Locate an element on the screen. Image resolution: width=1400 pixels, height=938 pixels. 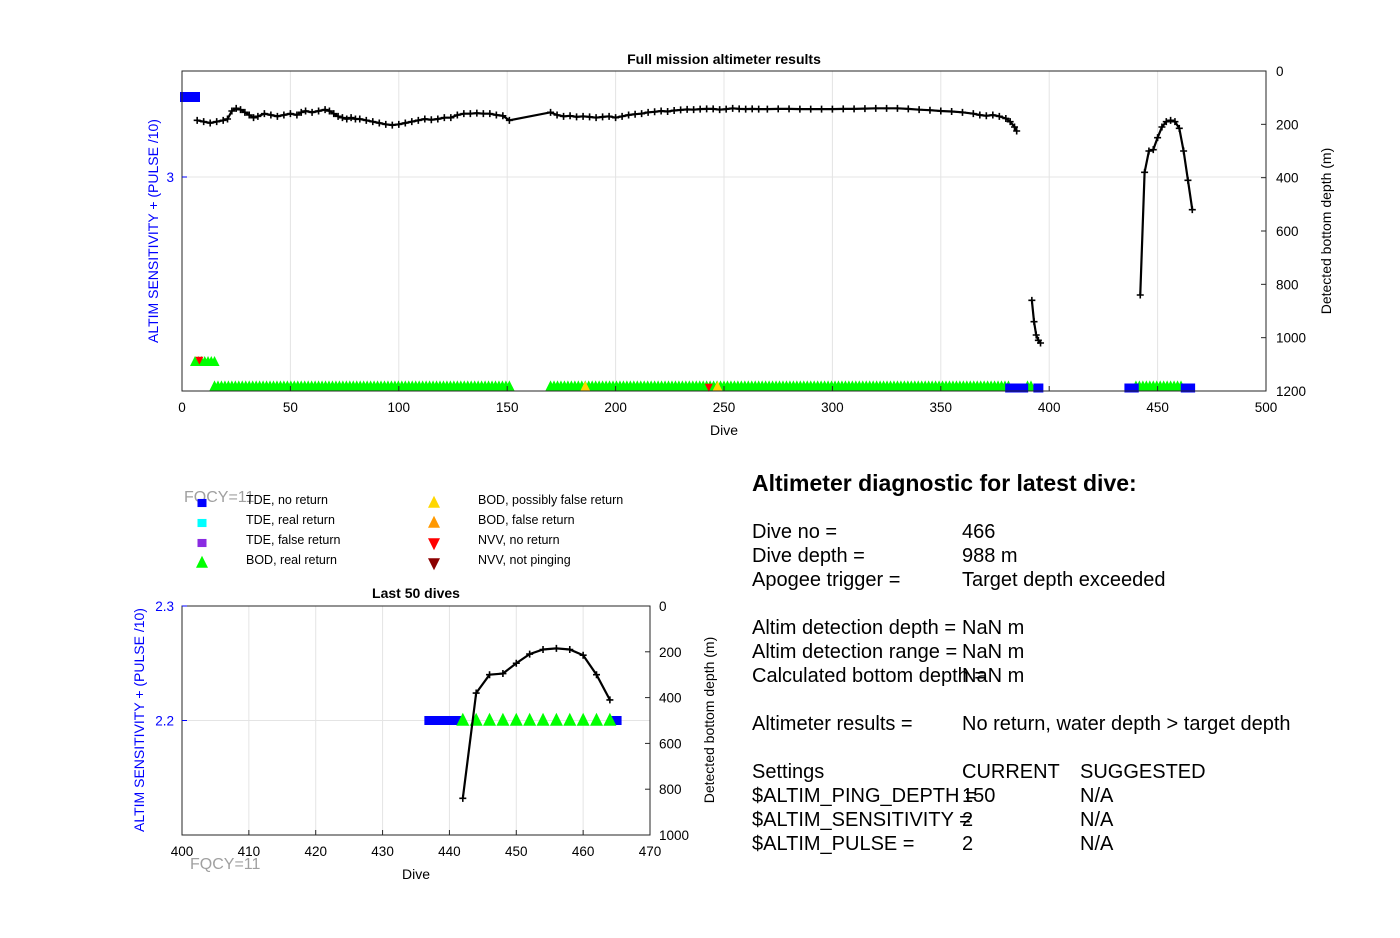
top-x-tick-label: 0 is located at coordinates (182, 407).